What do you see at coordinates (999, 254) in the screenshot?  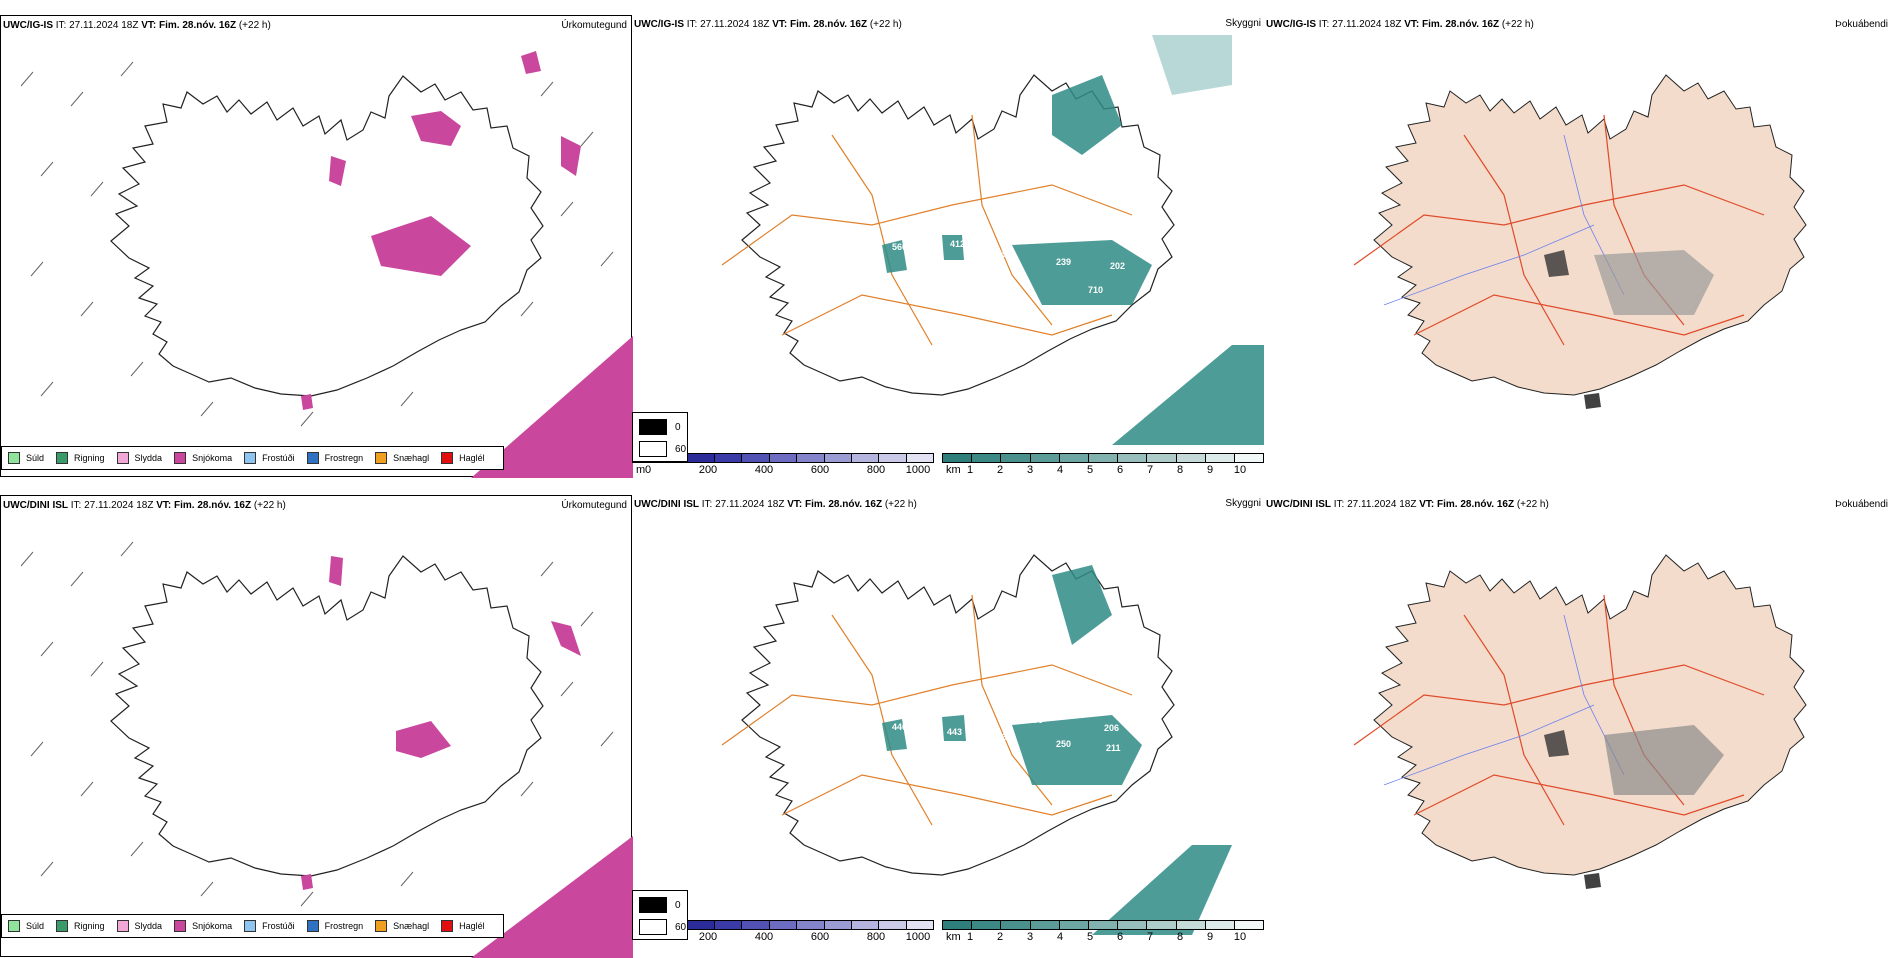 I see `cloud-base-label: 259` at bounding box center [999, 254].